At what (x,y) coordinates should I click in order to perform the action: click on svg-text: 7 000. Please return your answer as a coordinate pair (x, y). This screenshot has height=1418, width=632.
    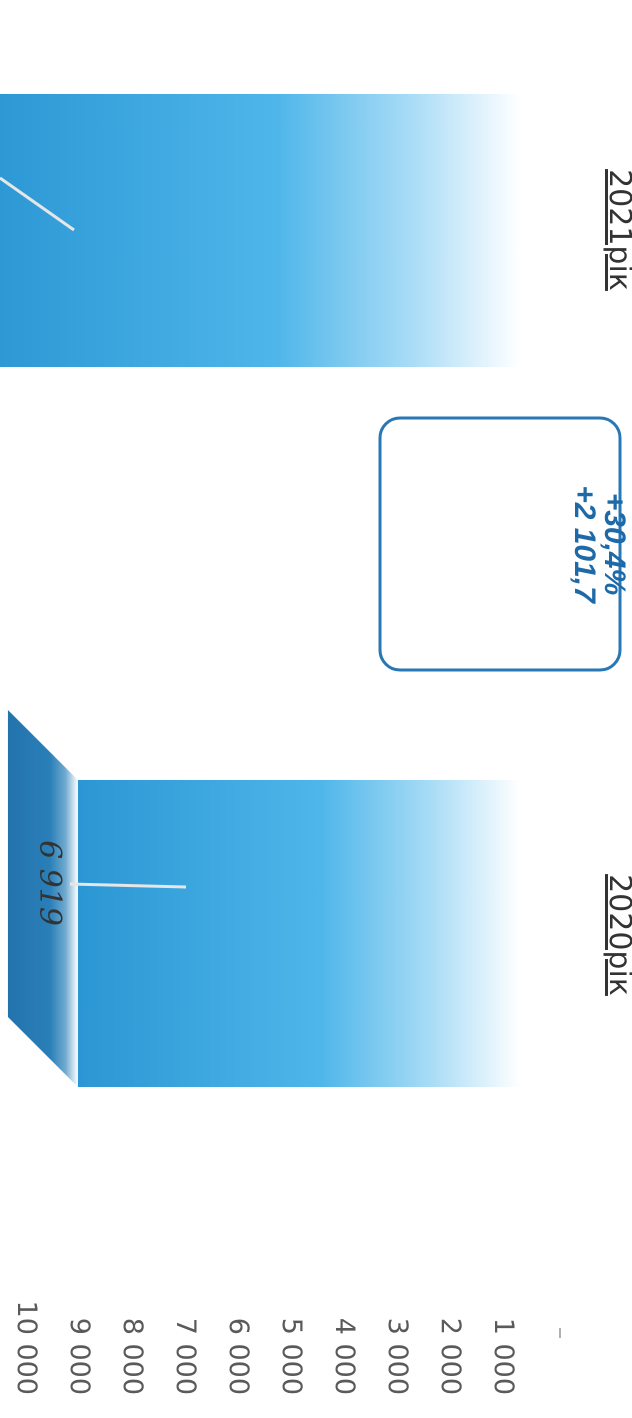
    Looking at the image, I should click on (185, 1356).